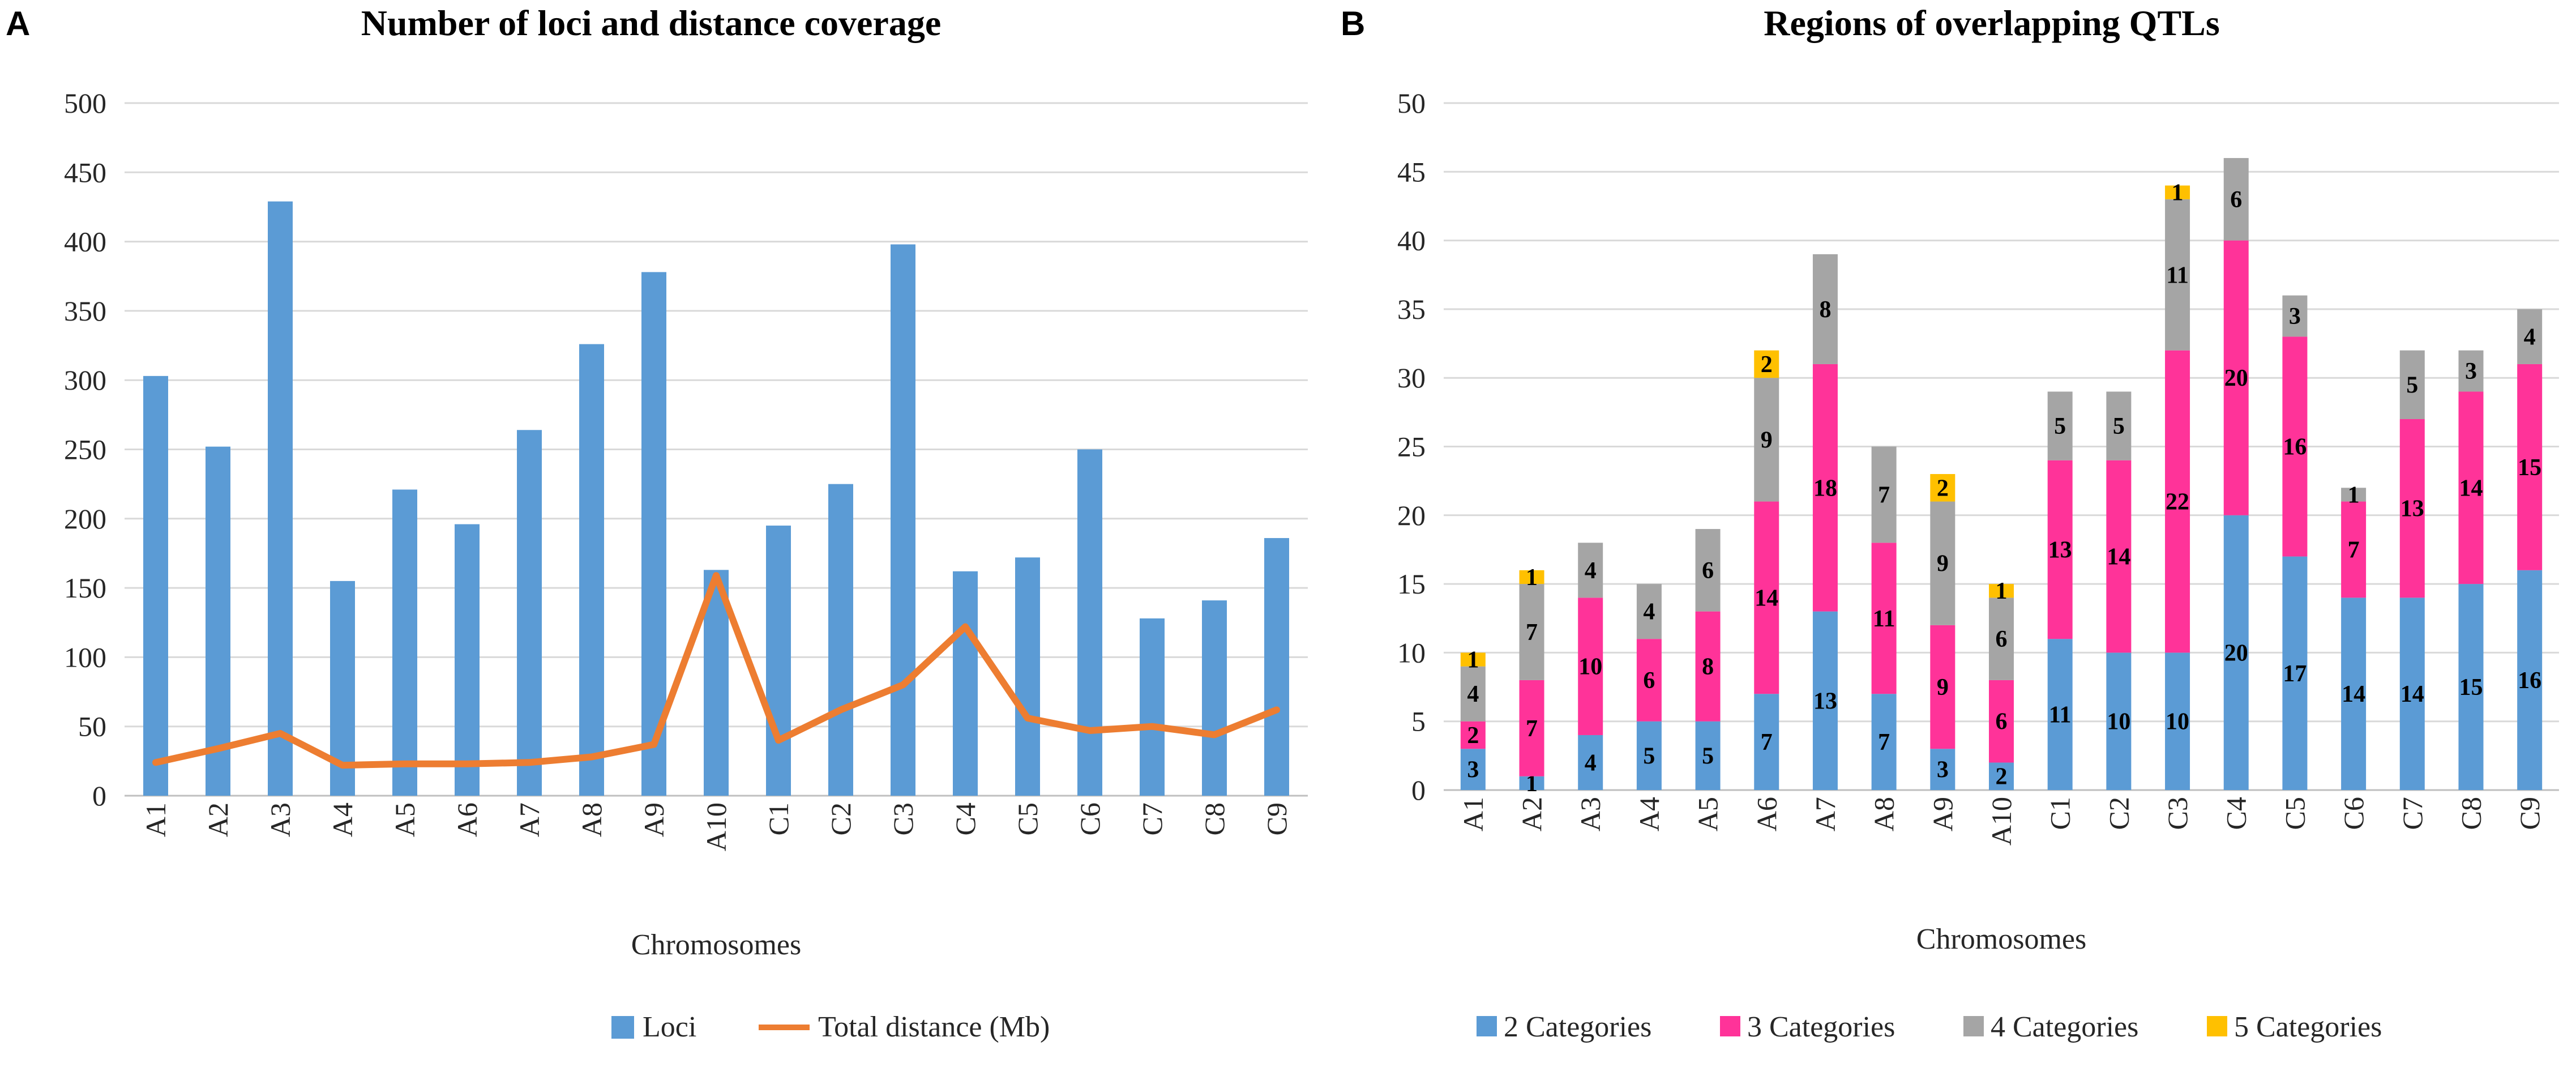 The width and height of the screenshot is (2576, 1067). I want to click on data-label: 16, so click(2295, 447).